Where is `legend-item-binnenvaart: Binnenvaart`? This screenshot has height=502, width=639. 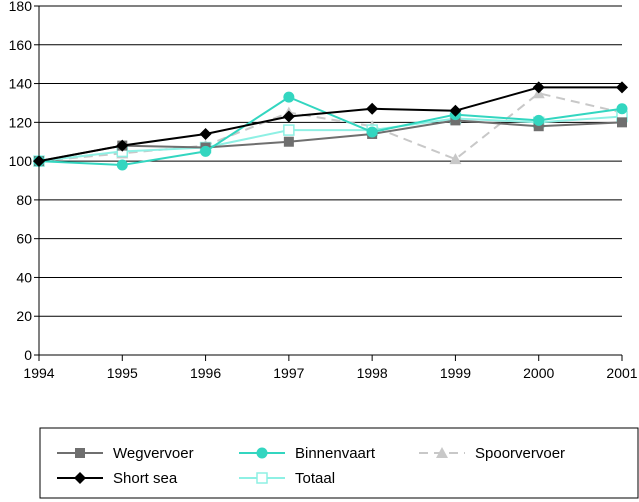 legend-item-binnenvaart: Binnenvaart is located at coordinates (307, 453).